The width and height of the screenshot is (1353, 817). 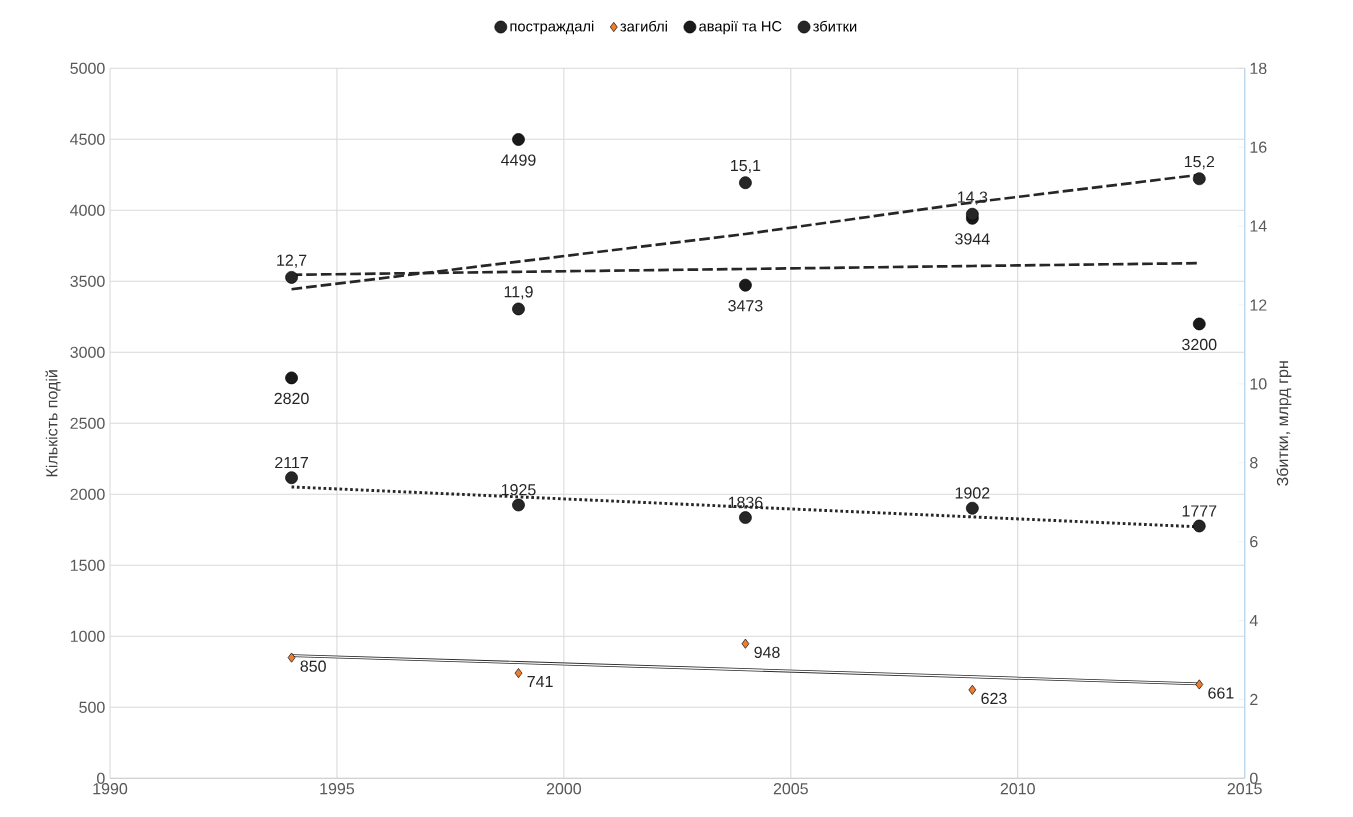 What do you see at coordinates (1254, 699) in the screenshot?
I see `y2-tick-label: 2` at bounding box center [1254, 699].